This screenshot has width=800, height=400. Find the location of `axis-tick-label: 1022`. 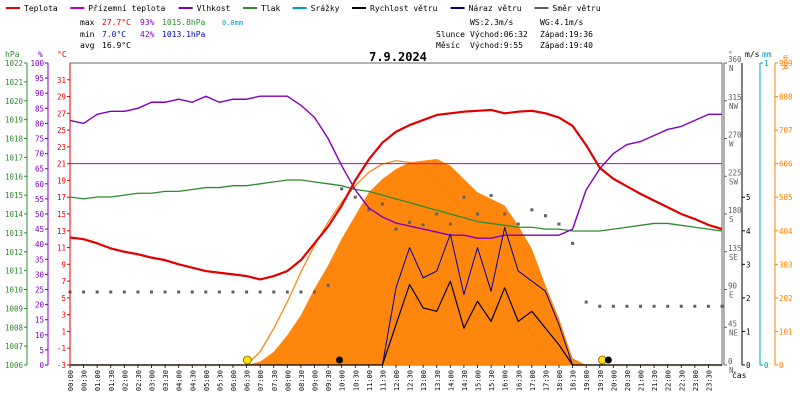

axis-tick-label: 1022 is located at coordinates (14, 63).